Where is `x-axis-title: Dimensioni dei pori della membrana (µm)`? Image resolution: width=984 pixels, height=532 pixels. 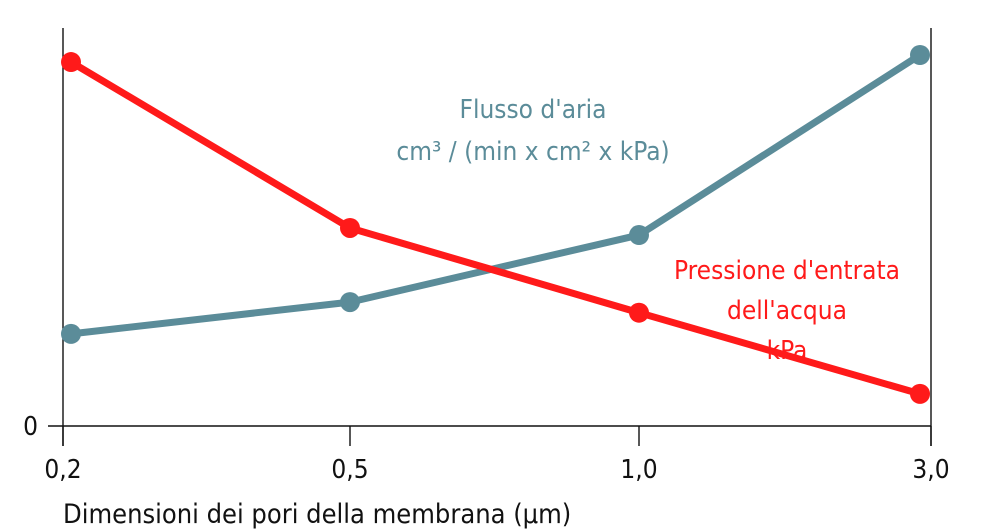 x-axis-title: Dimensioni dei pori della membrana (µm) is located at coordinates (317, 514).